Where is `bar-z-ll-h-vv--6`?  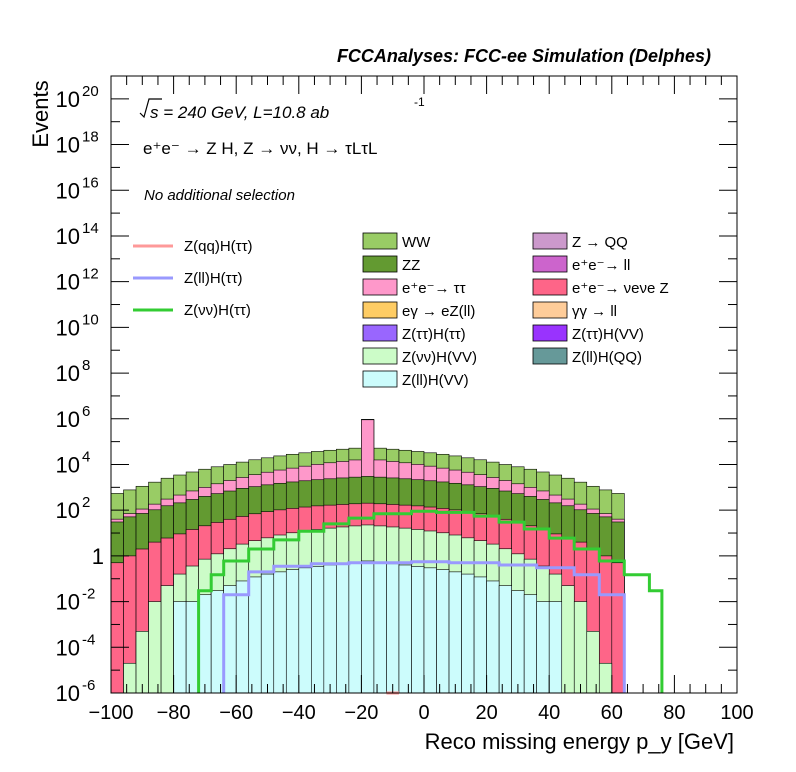
bar-z-ll-h-vv--6 is located at coordinates (192, 647).